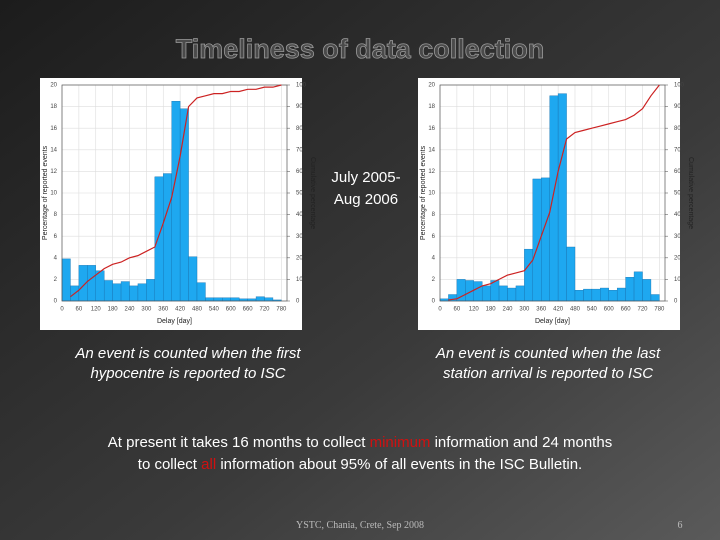 The width and height of the screenshot is (720, 540). What do you see at coordinates (423, 192) in the screenshot?
I see `y-axis-label: Percentage of reported events` at bounding box center [423, 192].